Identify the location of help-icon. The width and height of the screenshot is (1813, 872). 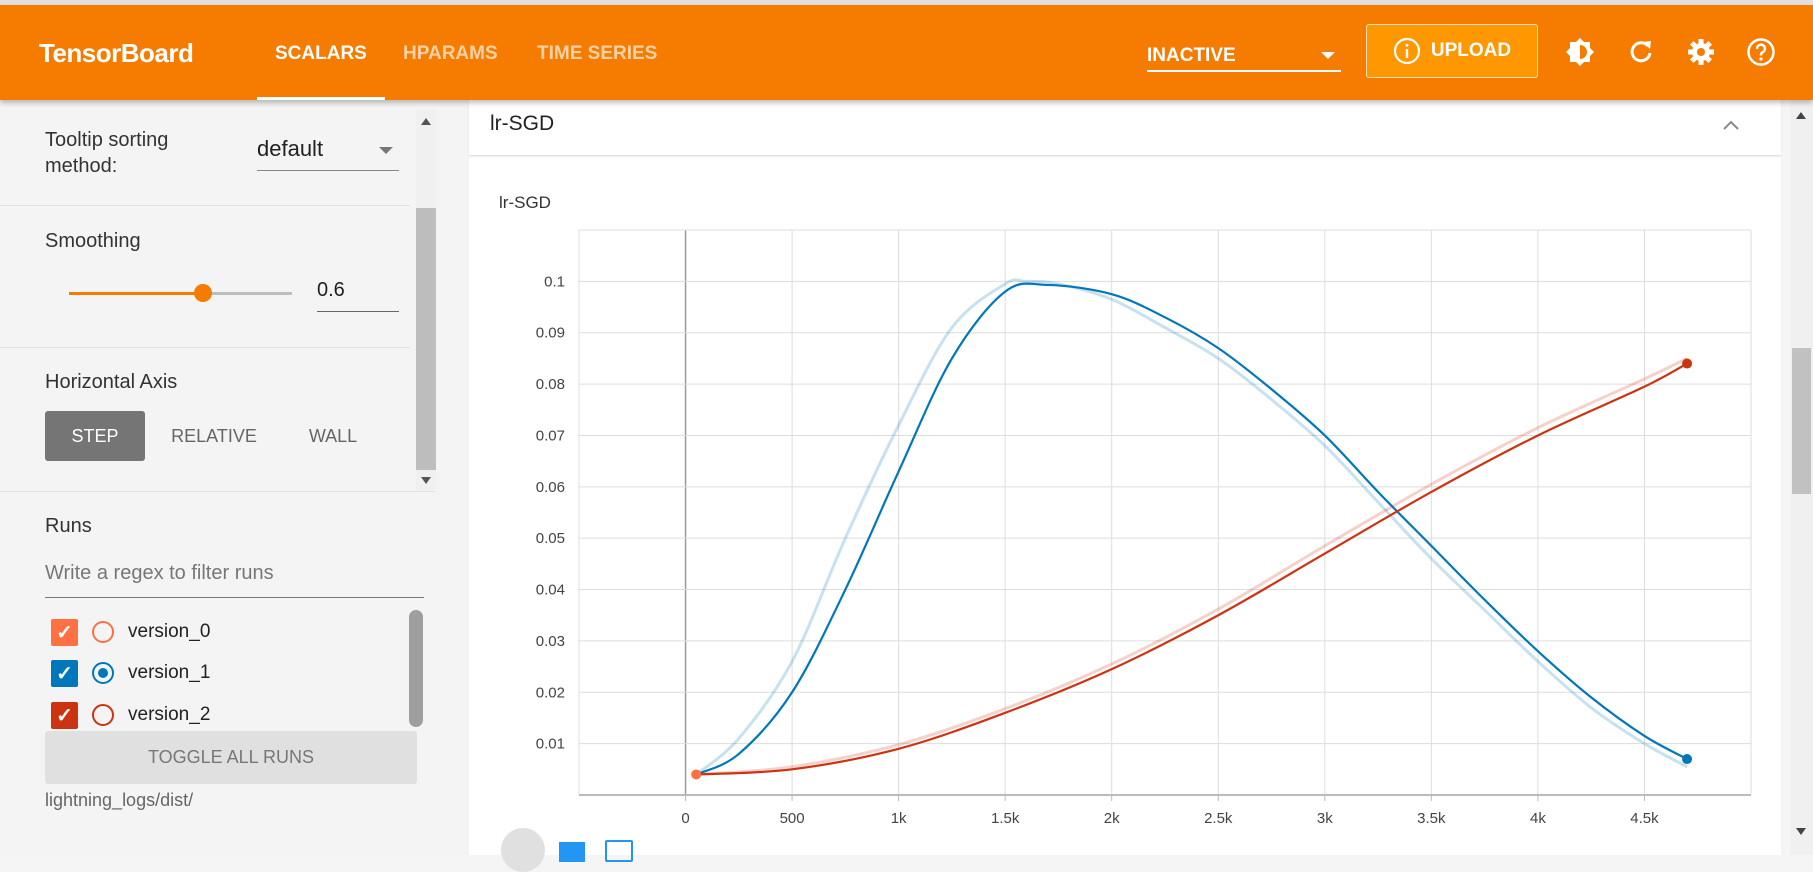
(1761, 52).